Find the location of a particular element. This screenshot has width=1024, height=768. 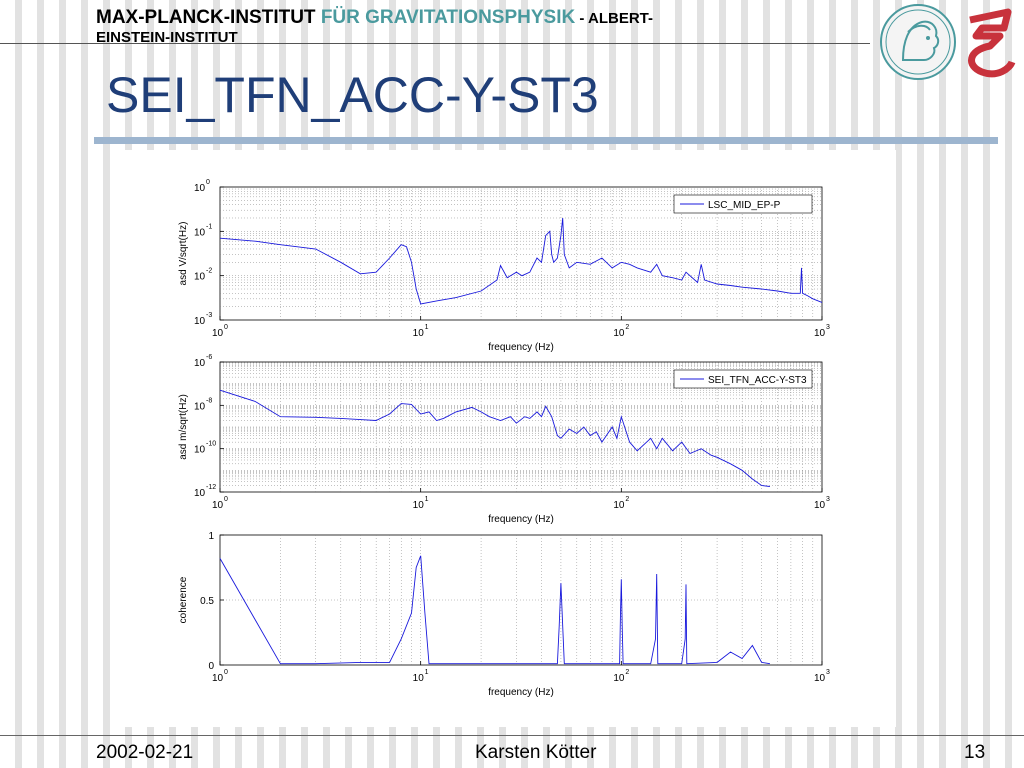

y-tick-exponent: -10 is located at coordinates (211, 444).